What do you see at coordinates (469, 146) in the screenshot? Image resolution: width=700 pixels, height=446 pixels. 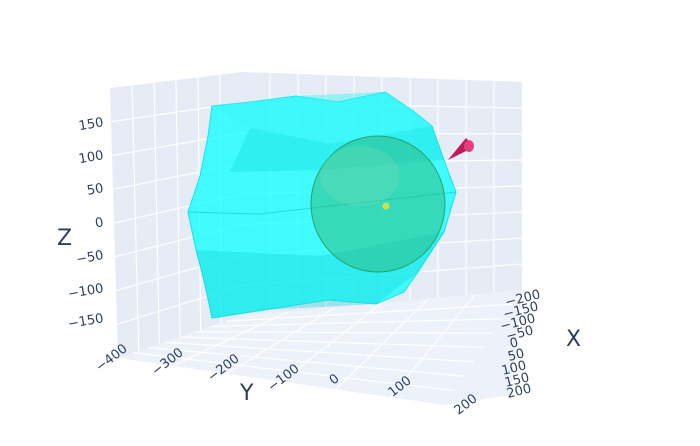 I see `cone-base` at bounding box center [469, 146].